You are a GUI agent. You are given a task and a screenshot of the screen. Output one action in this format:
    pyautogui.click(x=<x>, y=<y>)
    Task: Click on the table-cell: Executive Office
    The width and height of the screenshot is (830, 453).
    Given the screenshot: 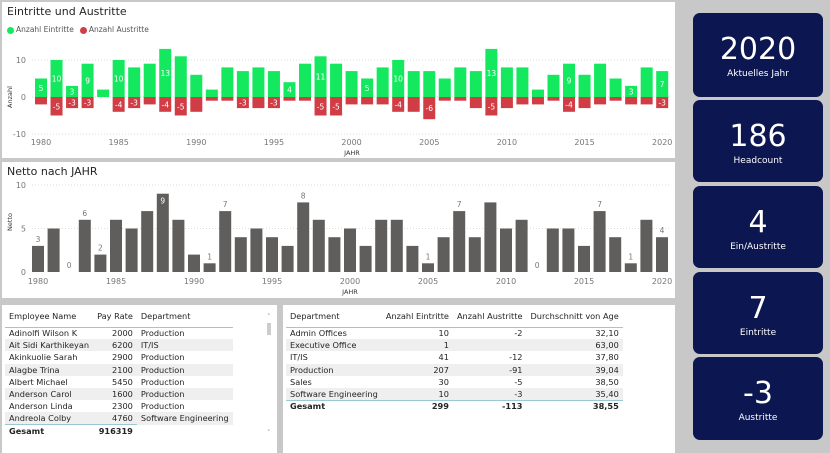 What is the action you would take?
    pyautogui.click(x=334, y=345)
    